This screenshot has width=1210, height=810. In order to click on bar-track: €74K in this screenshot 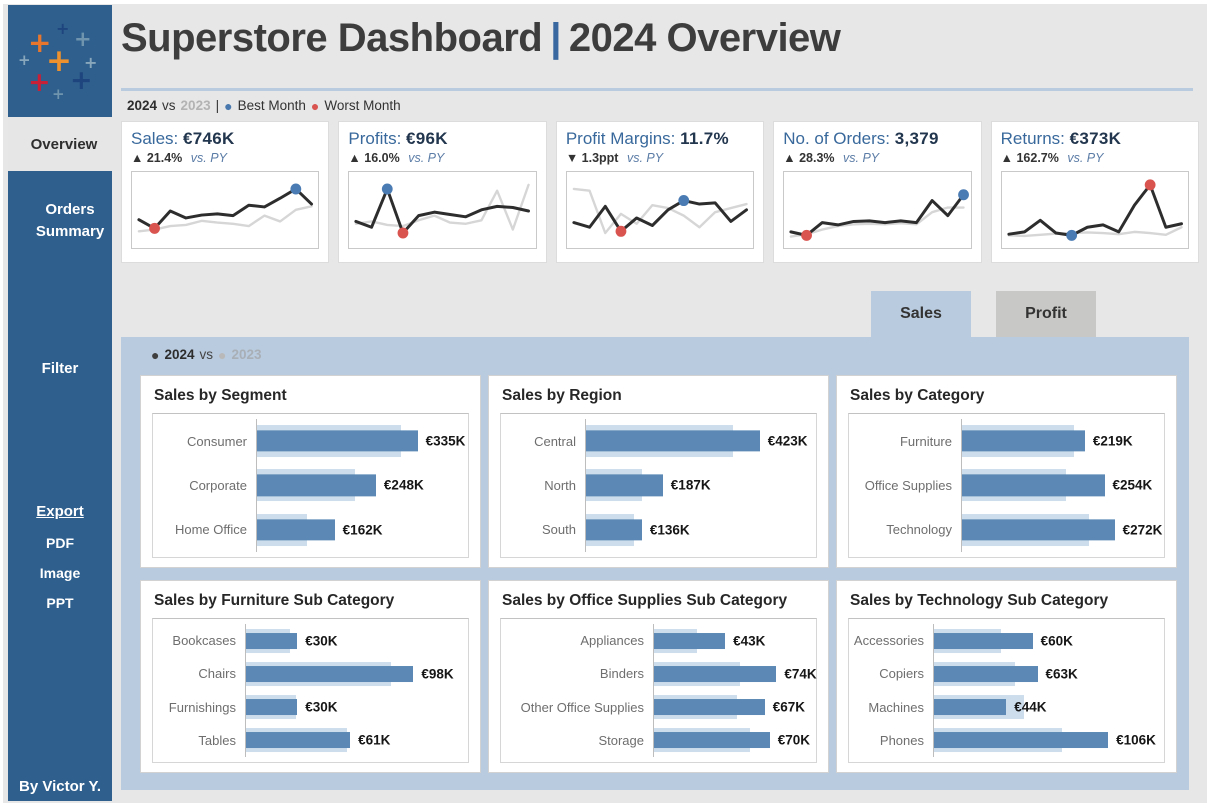, I will do `click(735, 674)`.